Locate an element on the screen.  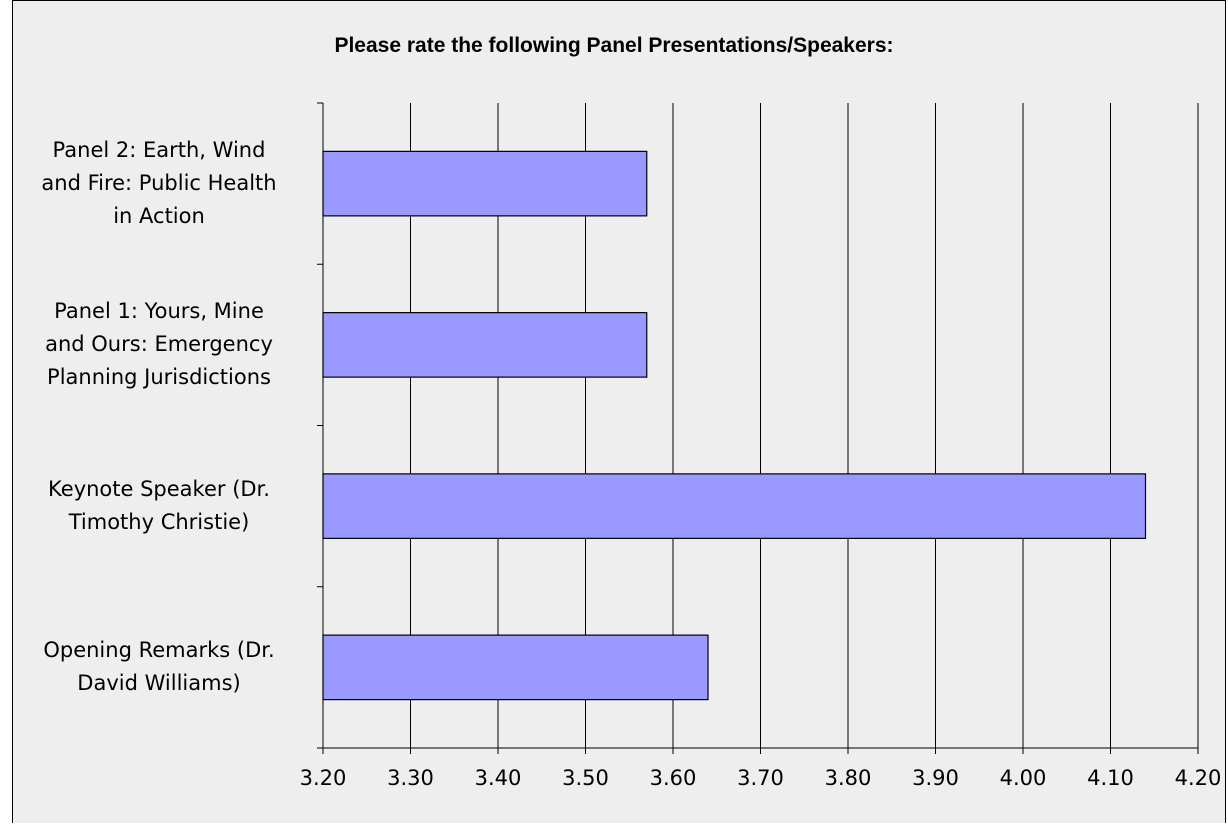
x-tick-label: 3.80 is located at coordinates (848, 778).